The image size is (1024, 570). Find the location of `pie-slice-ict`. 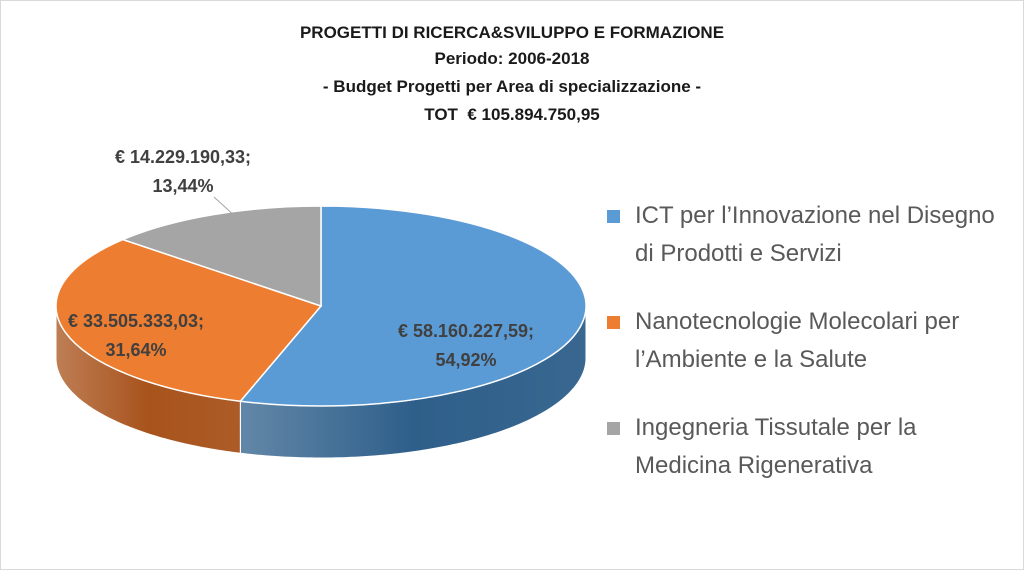

pie-slice-ict is located at coordinates (412, 306).